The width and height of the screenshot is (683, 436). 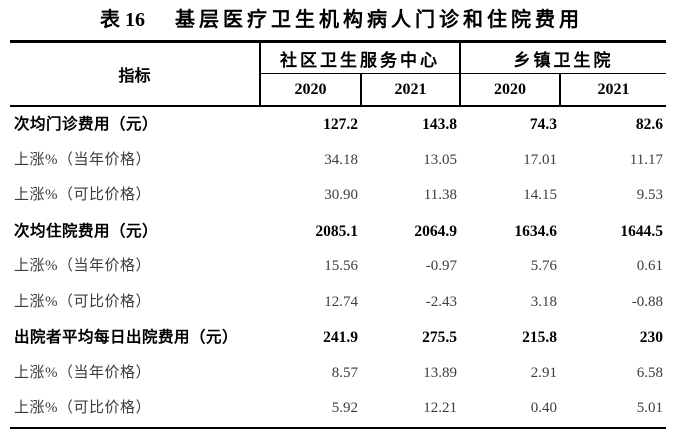 I want to click on value-cell: 275.5, so click(x=439, y=337).